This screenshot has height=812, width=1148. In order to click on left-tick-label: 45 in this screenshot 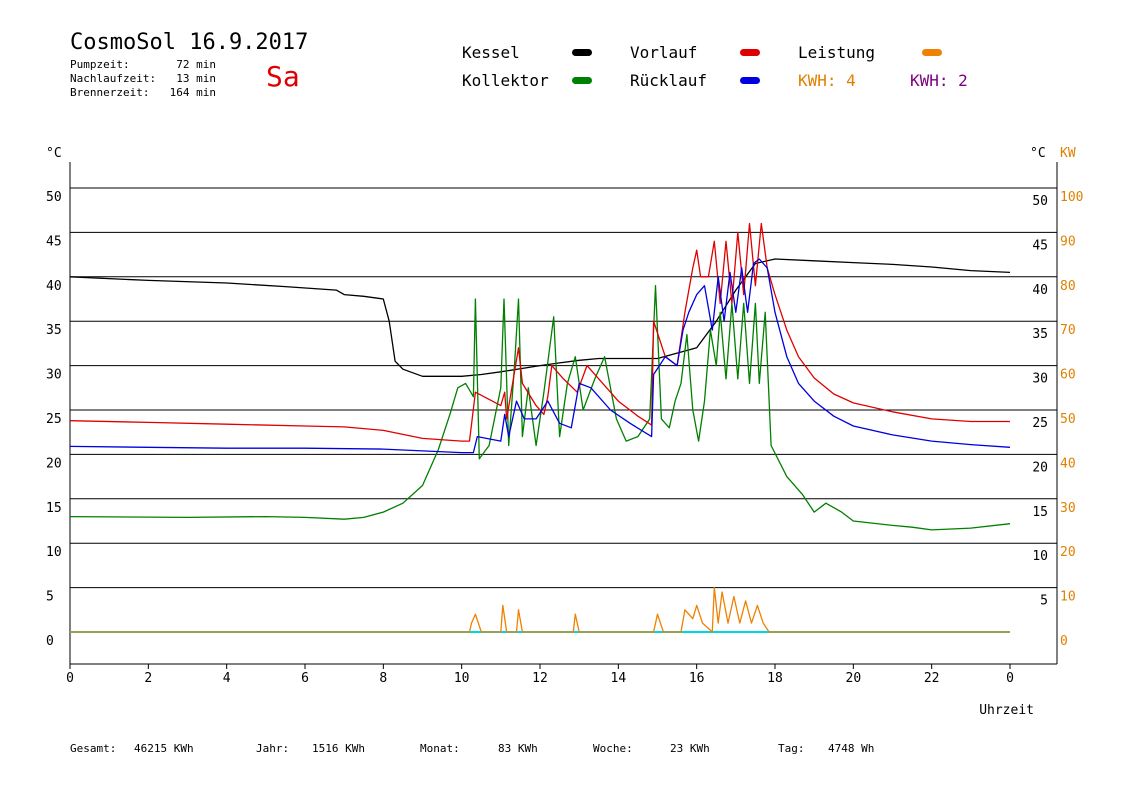, I will do `click(54, 241)`.